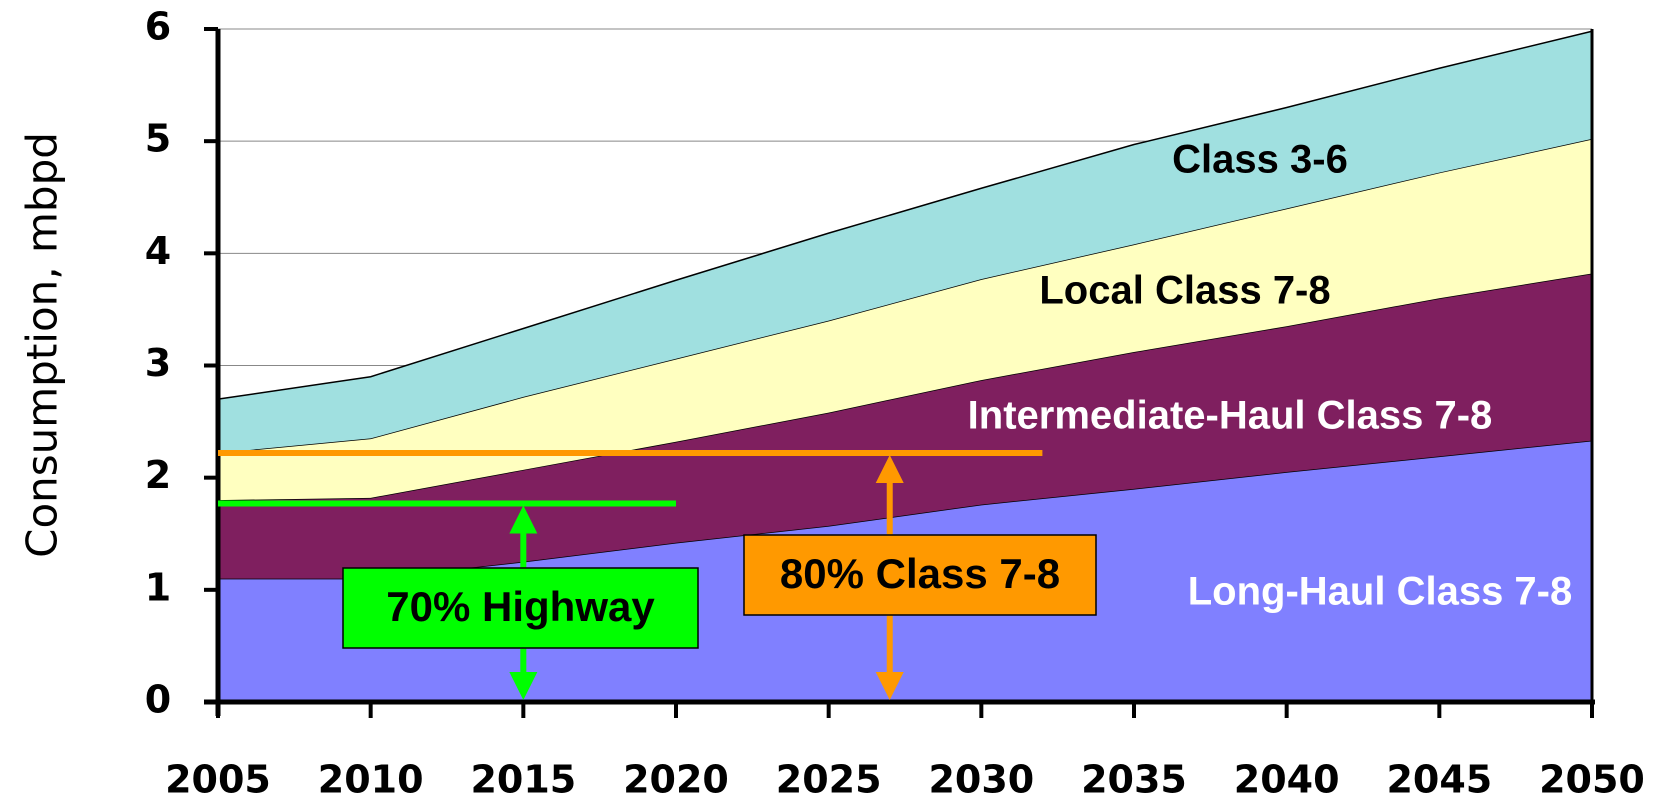  Describe the element at coordinates (158, 587) in the screenshot. I see `y-tick-label: 1` at that location.